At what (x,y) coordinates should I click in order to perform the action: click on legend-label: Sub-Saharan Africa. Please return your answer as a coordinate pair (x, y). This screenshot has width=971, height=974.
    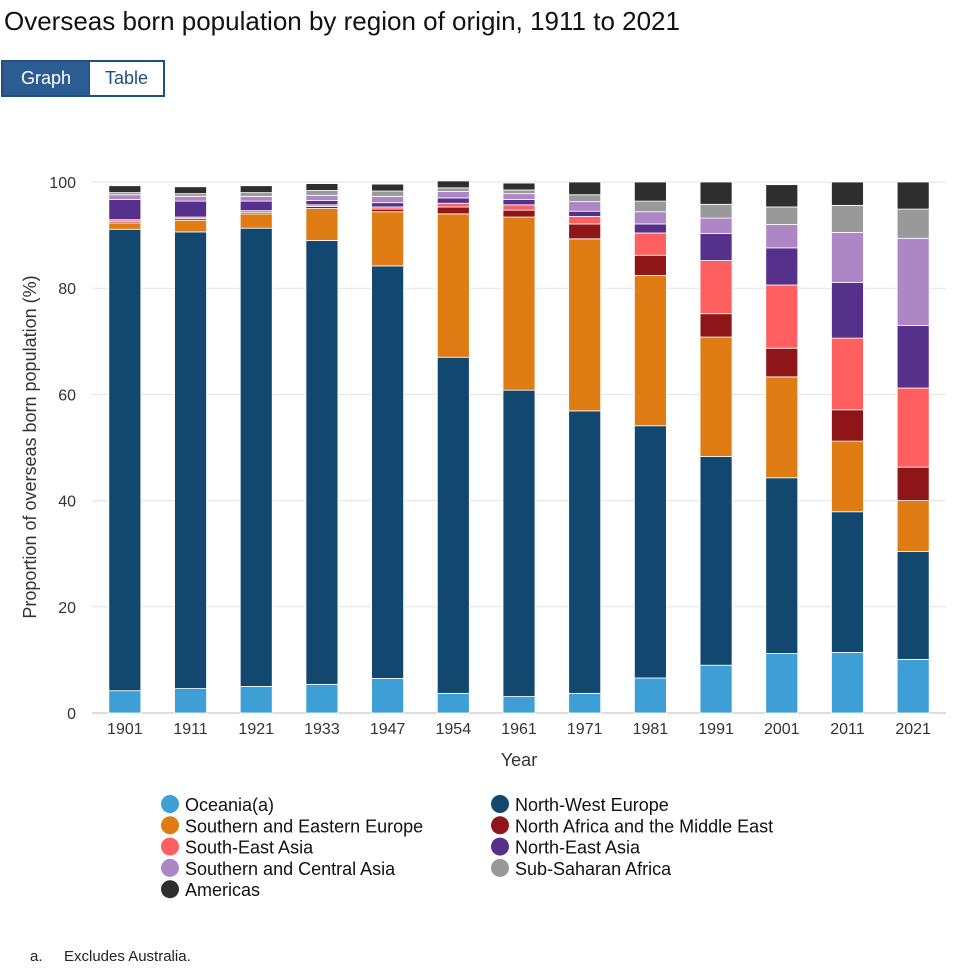
    Looking at the image, I should click on (593, 869).